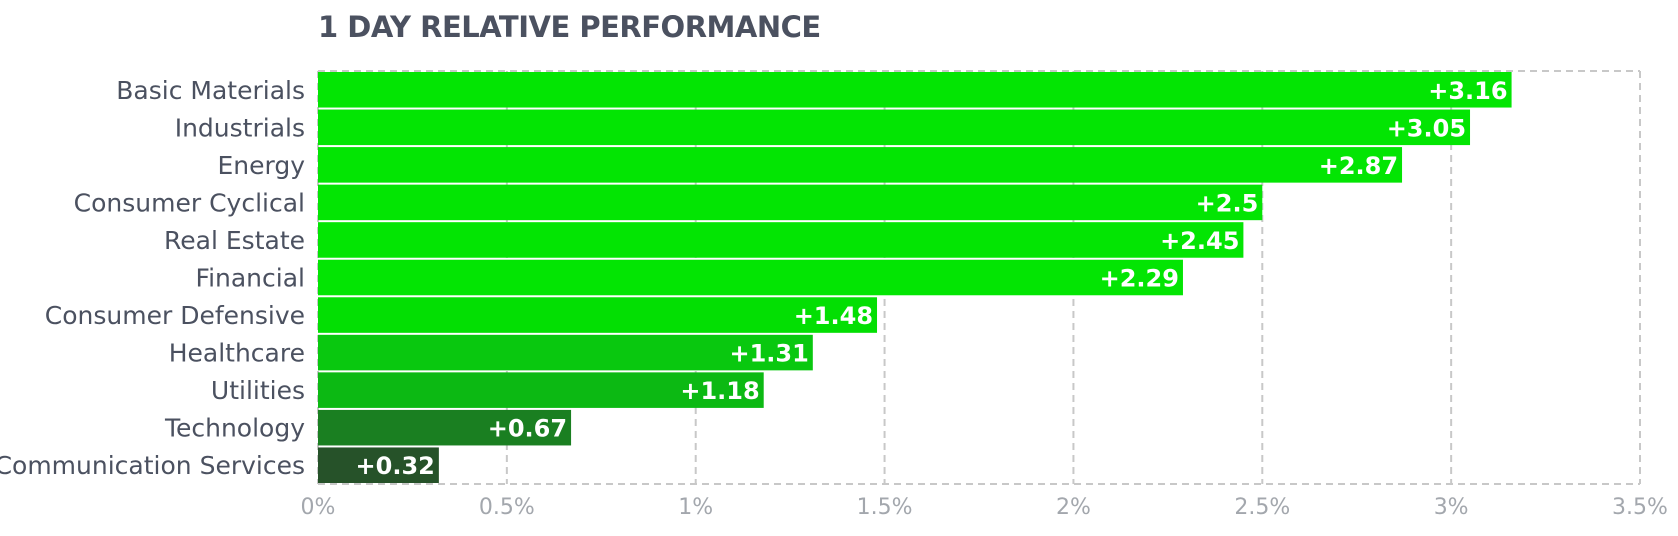 This screenshot has width=1678, height=536. Describe the element at coordinates (1358, 166) in the screenshot. I see `value-label: +2.87` at that location.